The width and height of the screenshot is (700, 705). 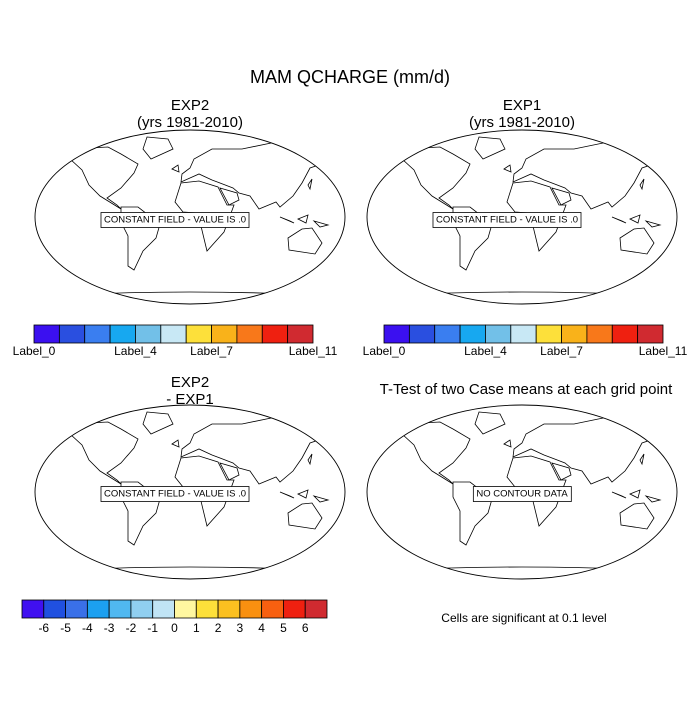 What do you see at coordinates (305, 628) in the screenshot?
I see `colorbar-label: 6` at bounding box center [305, 628].